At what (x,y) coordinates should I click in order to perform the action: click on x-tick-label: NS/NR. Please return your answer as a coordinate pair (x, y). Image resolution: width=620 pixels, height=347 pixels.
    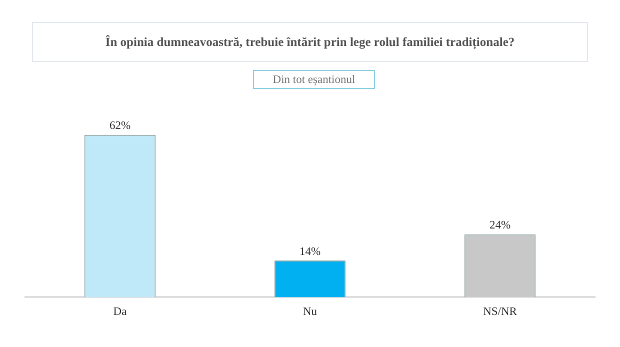
    Looking at the image, I should click on (500, 312).